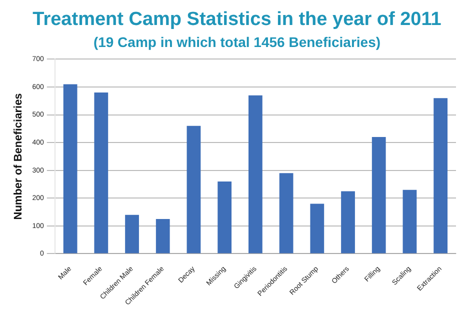 The image size is (474, 320). Describe the element at coordinates (237, 20) in the screenshot. I see `chart-title: Treatment Camp Statistics in the year of 2011` at that location.